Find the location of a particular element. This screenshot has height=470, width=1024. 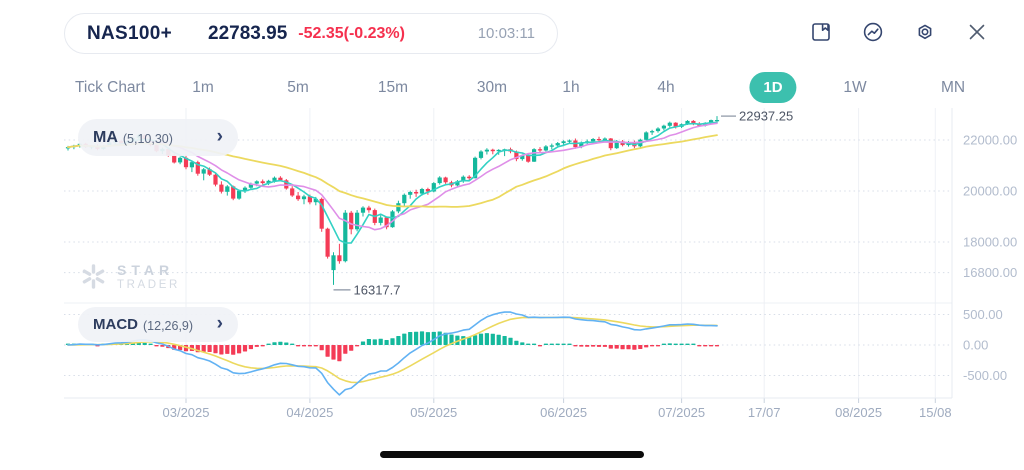

quote-summary-pill: NAS100+ 22783.95 -52.35(-0.23%) 10:03:11 is located at coordinates (311, 33).